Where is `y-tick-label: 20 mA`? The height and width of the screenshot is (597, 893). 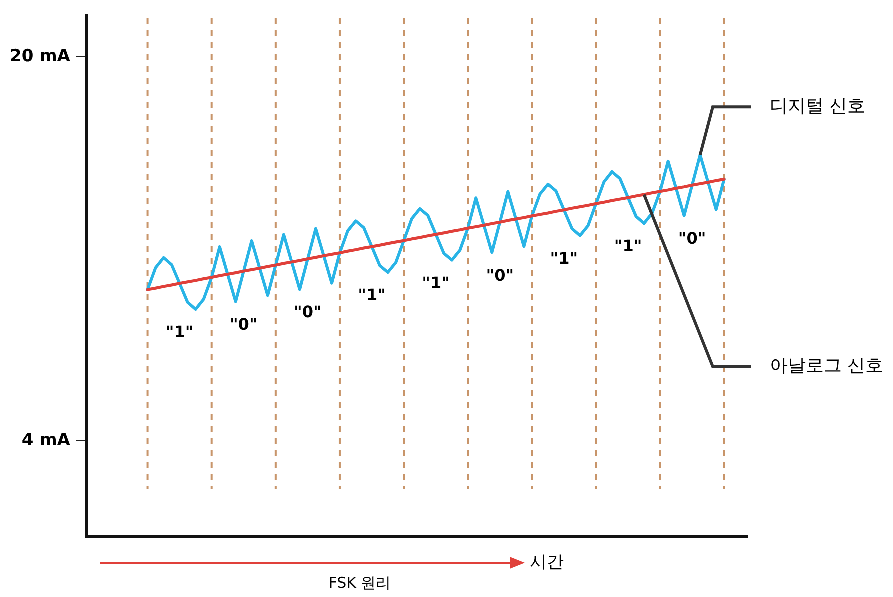 y-tick-label: 20 mA is located at coordinates (41, 56).